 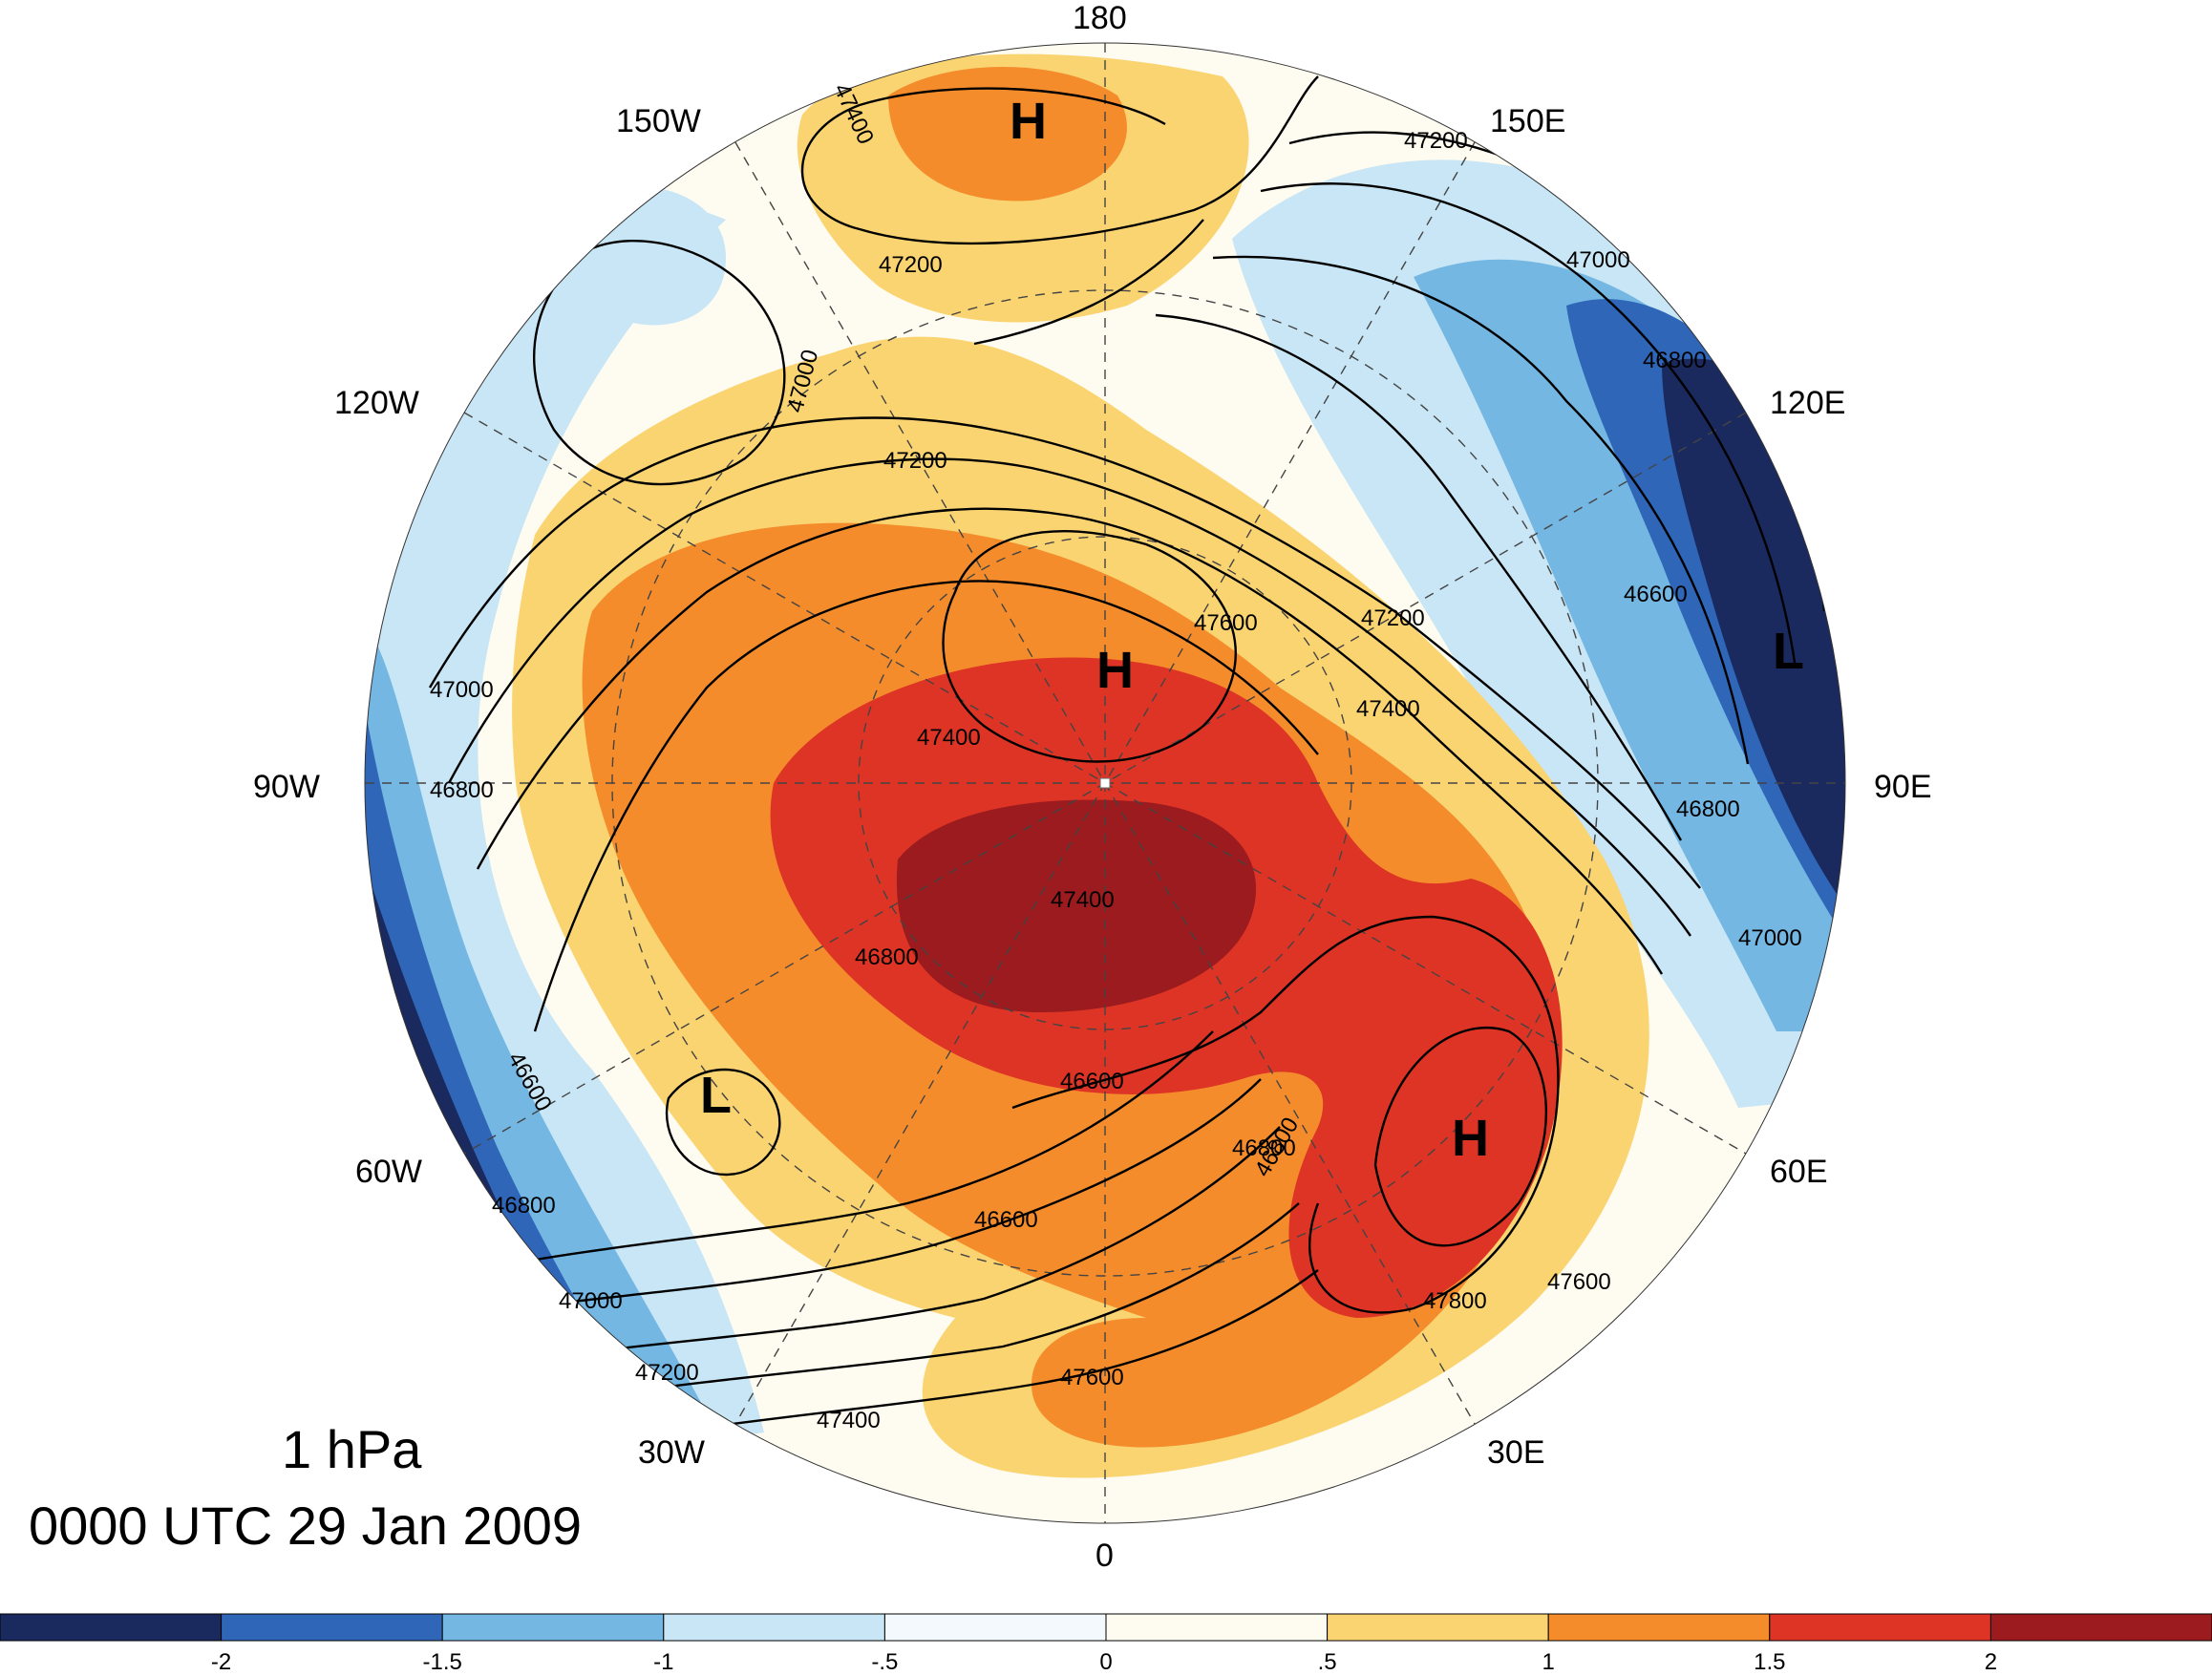 I want to click on longitude-label-120w: 120W, so click(x=376, y=403).